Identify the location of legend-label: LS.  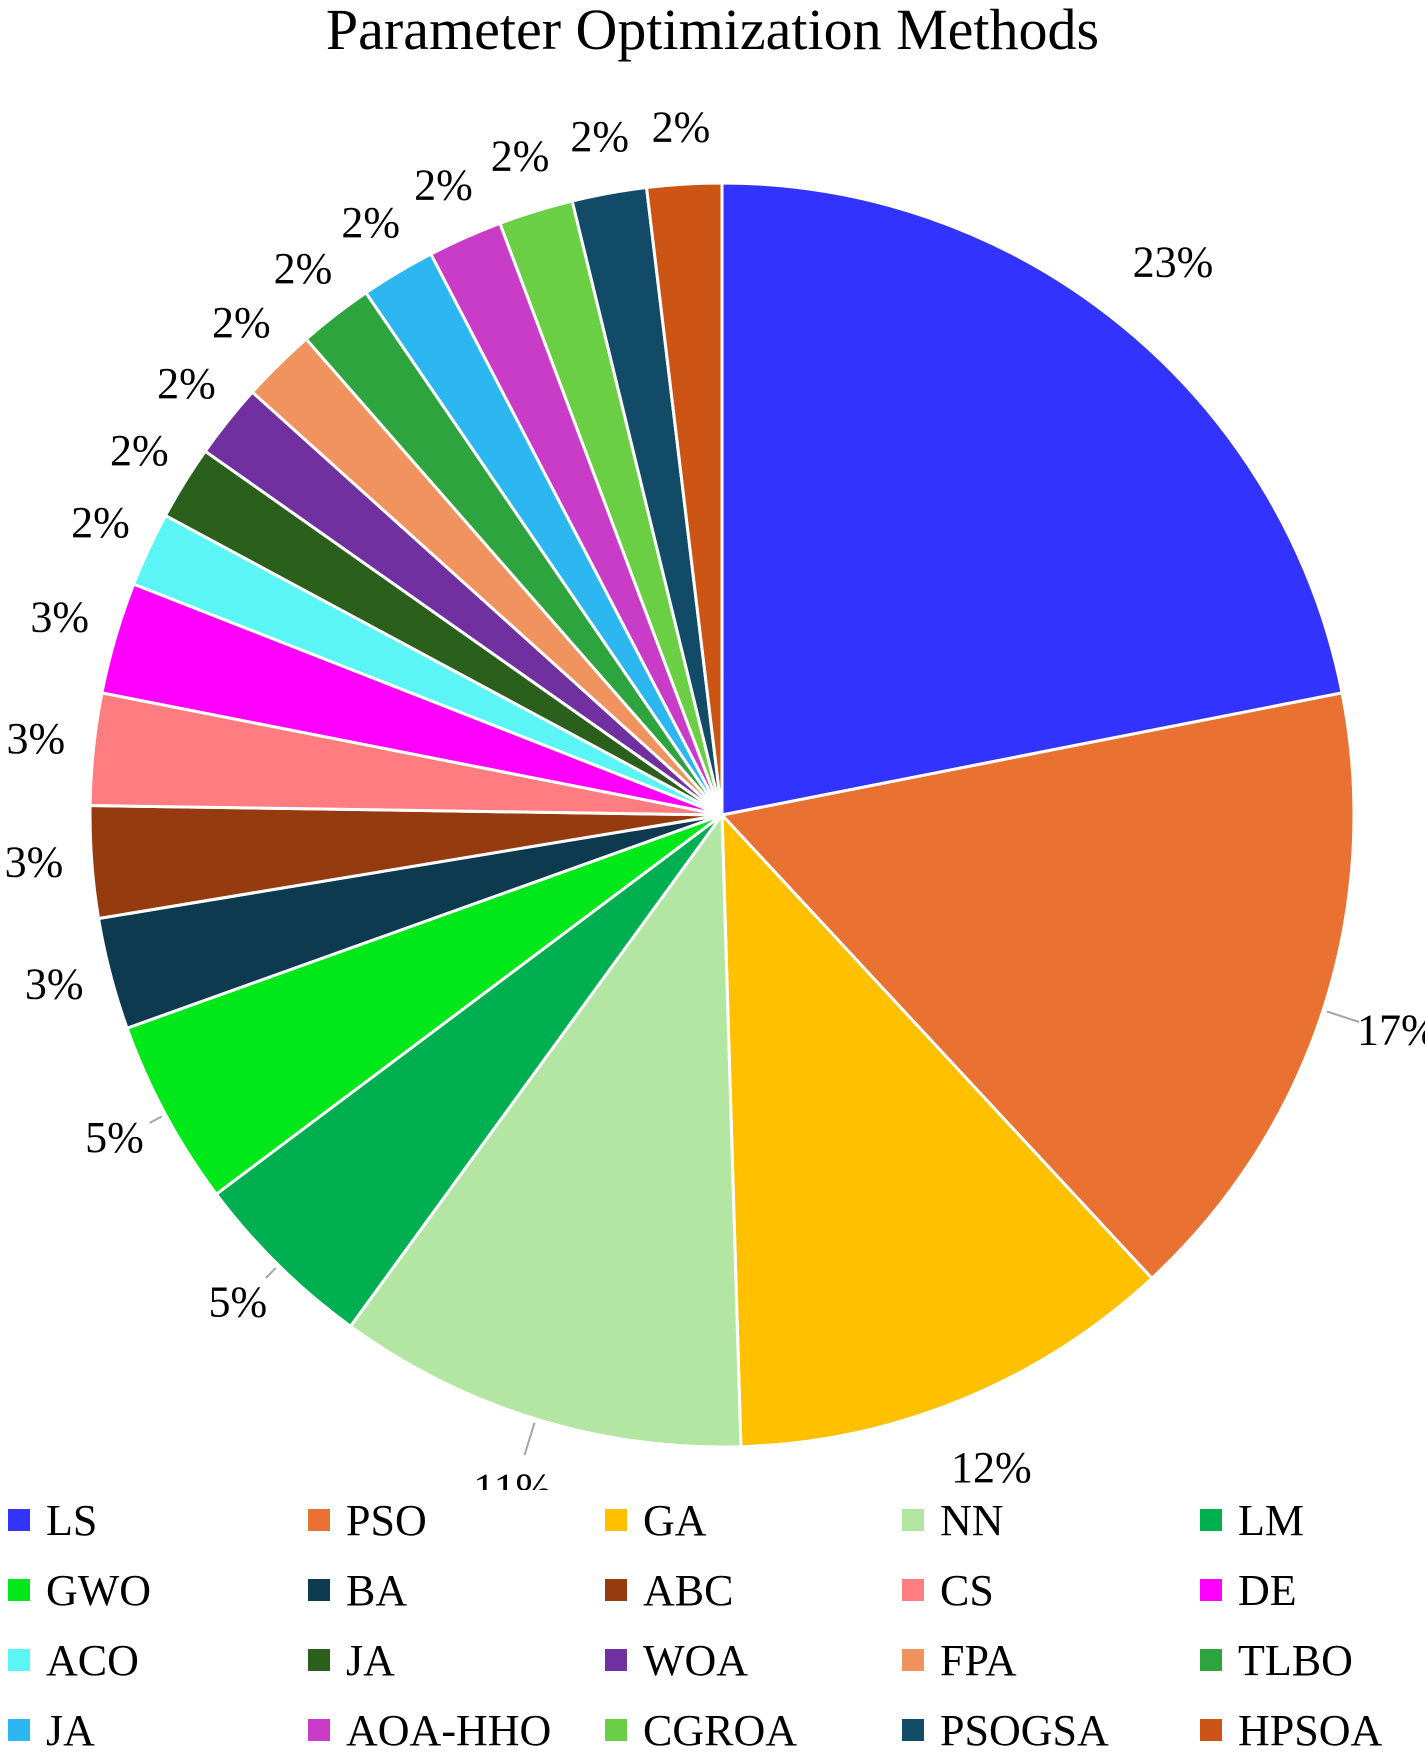
(72, 1520).